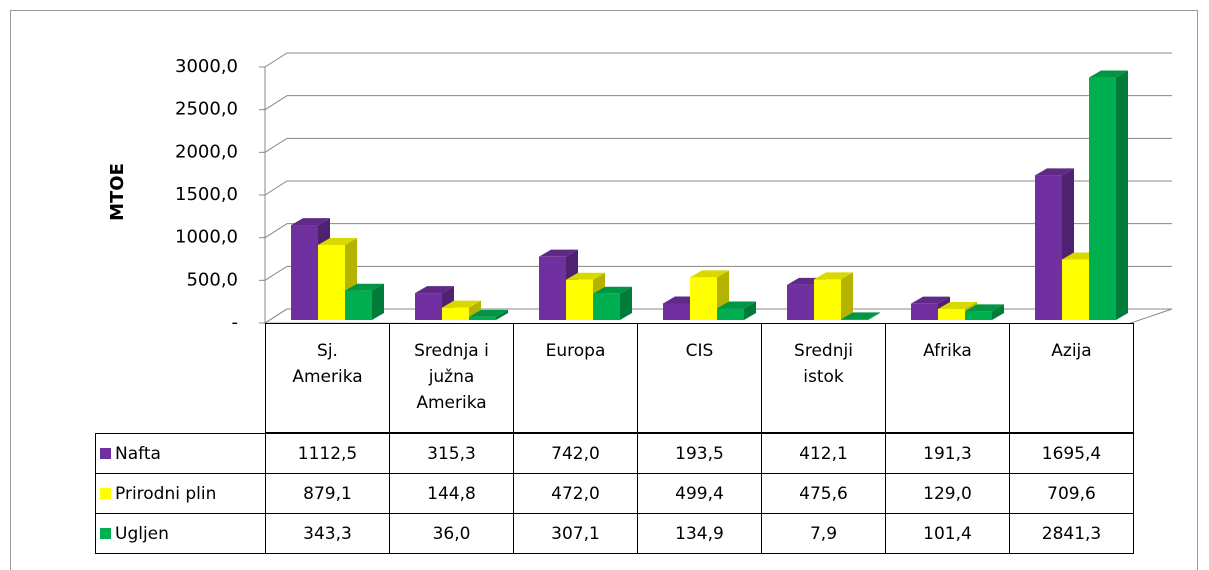 Image resolution: width=1209 pixels, height=570 pixels. I want to click on value-cell: 101,4, so click(947, 533).